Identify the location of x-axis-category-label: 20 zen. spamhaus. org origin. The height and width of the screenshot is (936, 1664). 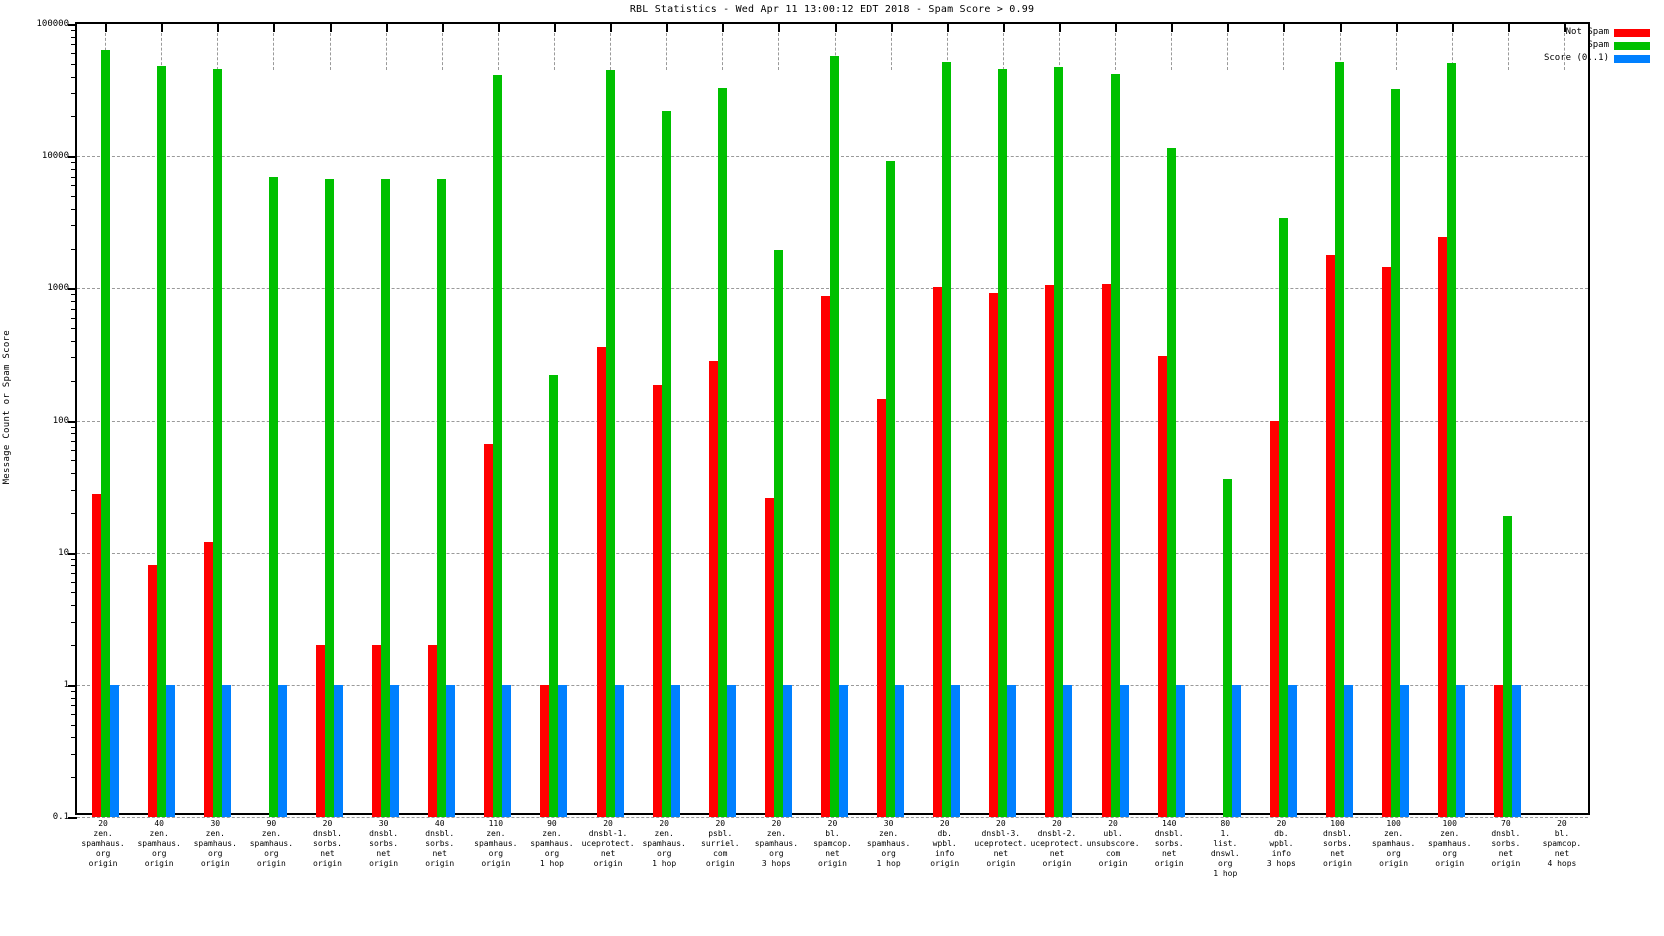
(103, 843).